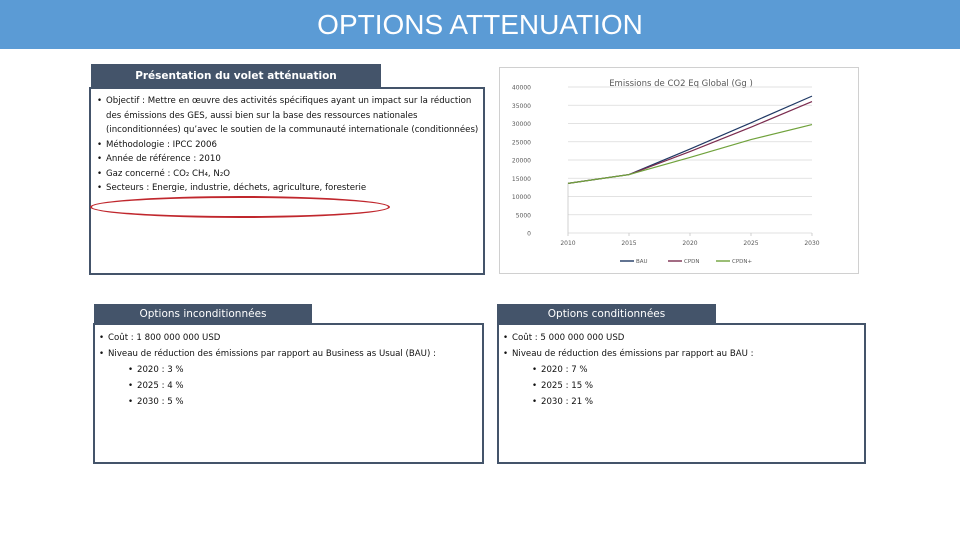  What do you see at coordinates (689, 243) in the screenshot?
I see `x-tick-label: 2020` at bounding box center [689, 243].